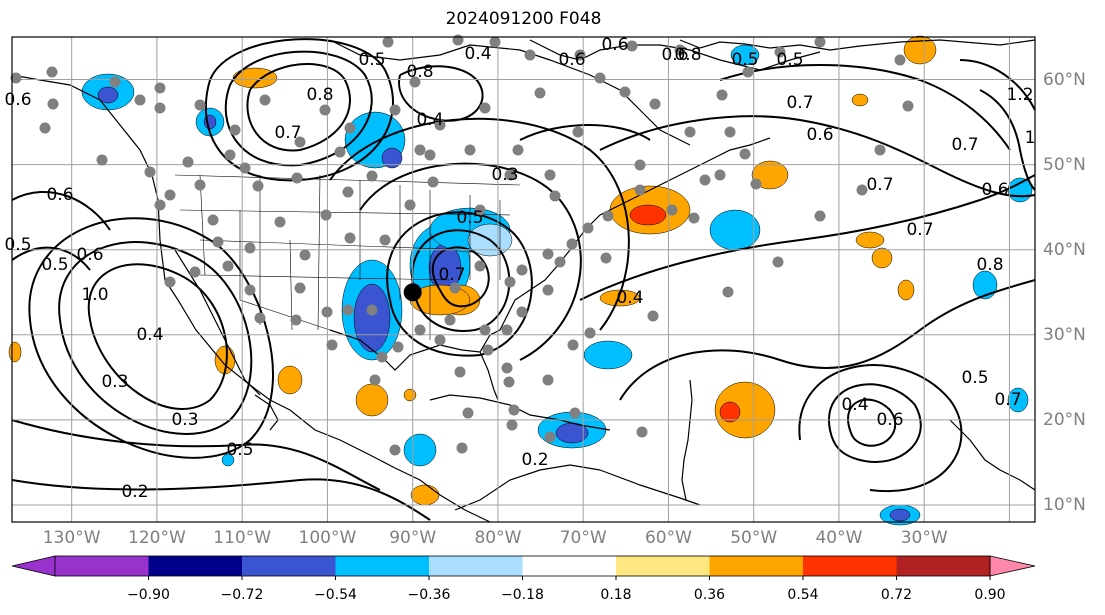  What do you see at coordinates (709, 595) in the screenshot?
I see `colorbar-tick-label: 0.36` at bounding box center [709, 595].